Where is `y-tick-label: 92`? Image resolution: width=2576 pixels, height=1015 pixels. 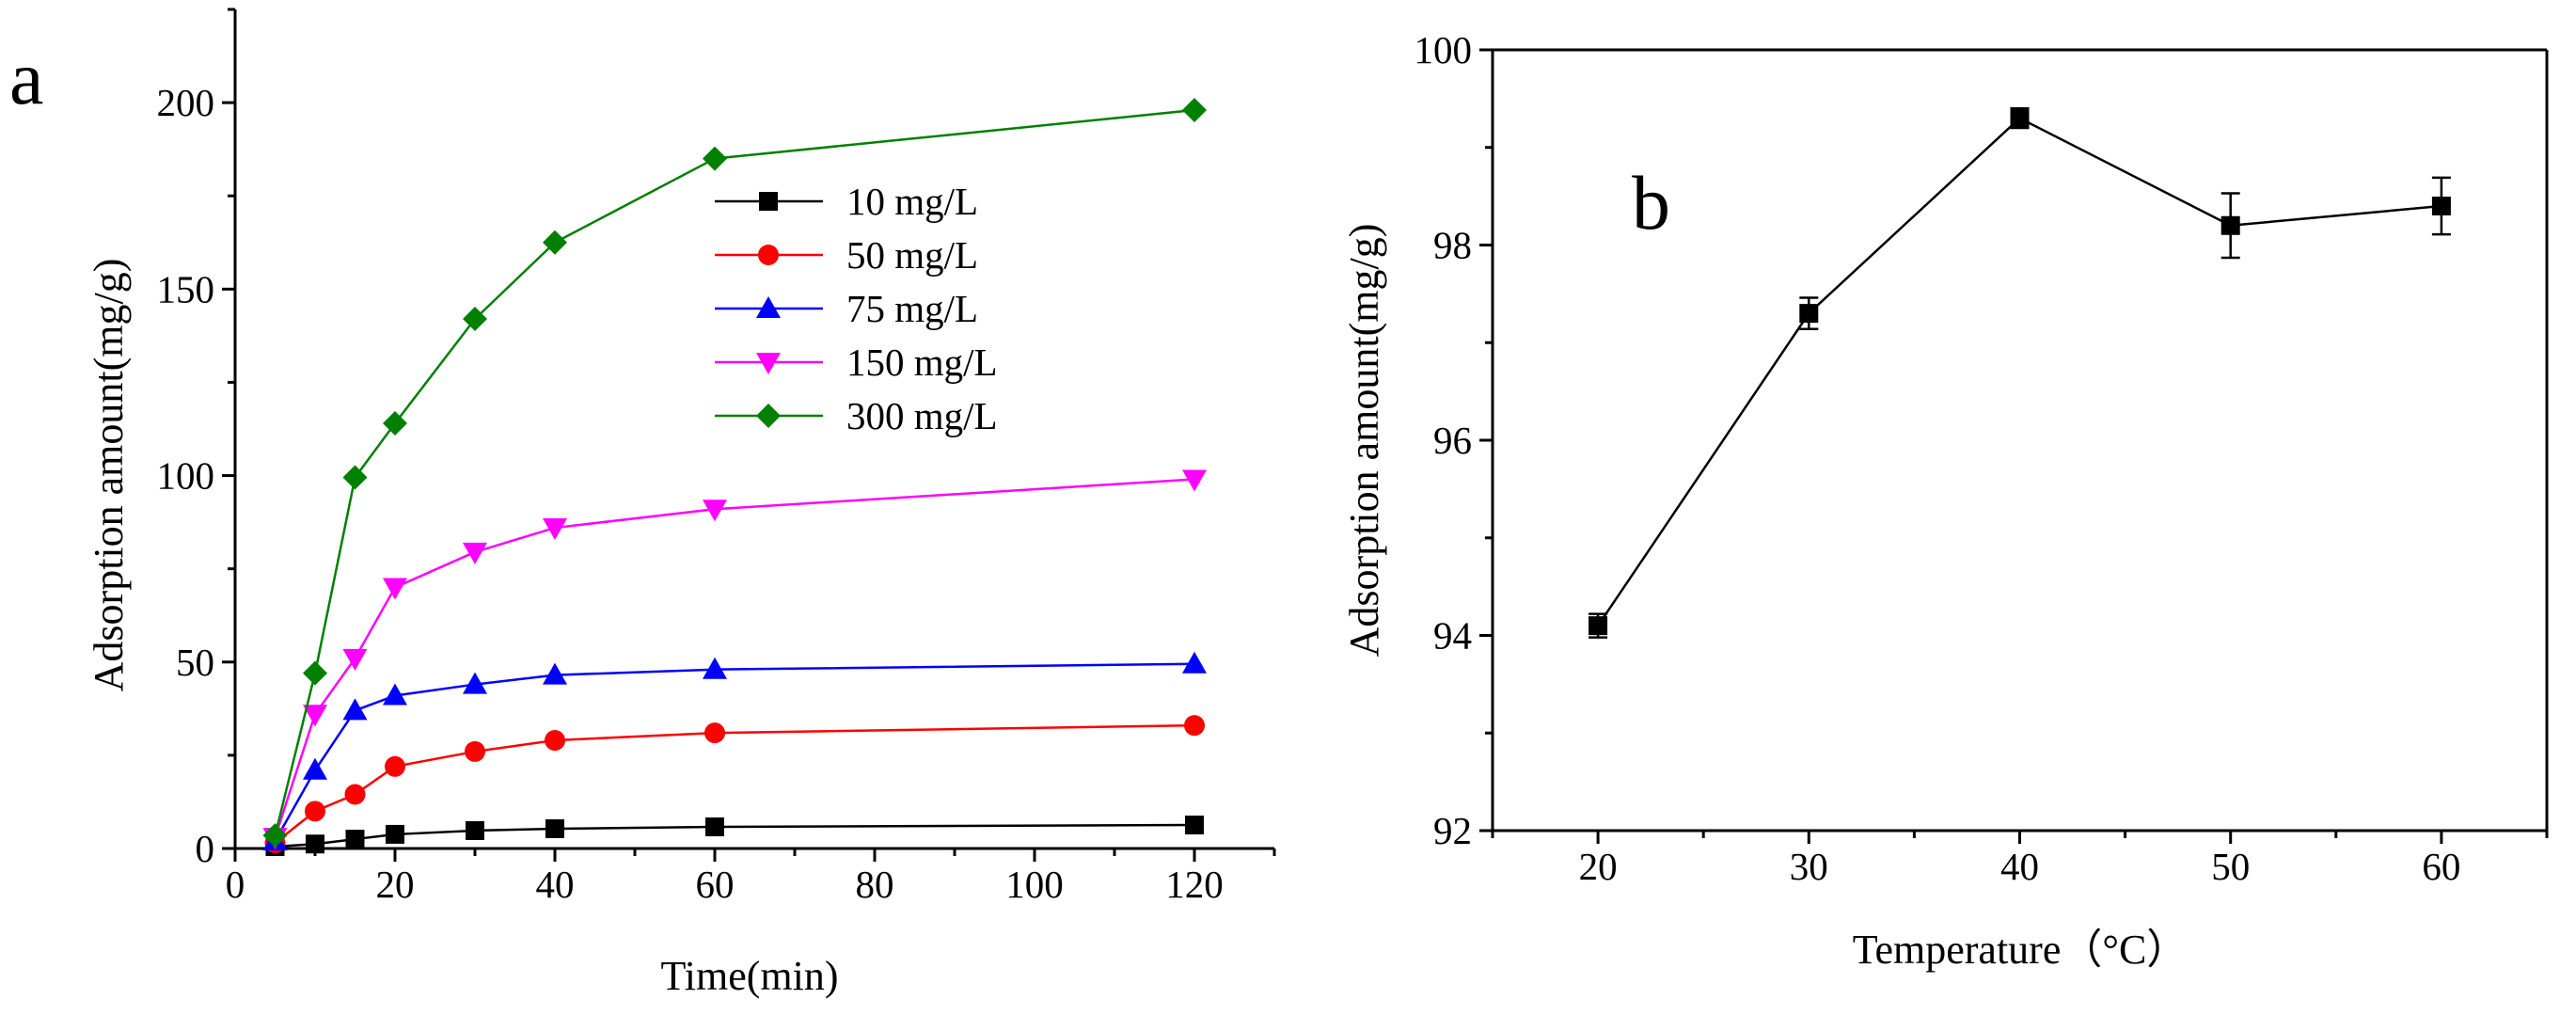
y-tick-label: 92 is located at coordinates (1452, 830).